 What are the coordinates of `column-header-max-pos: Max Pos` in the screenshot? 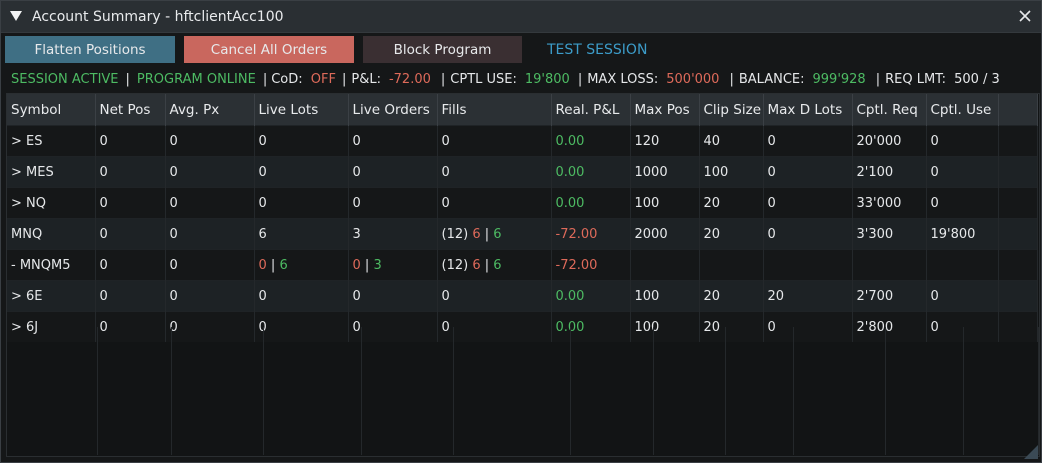 It's located at (665, 110).